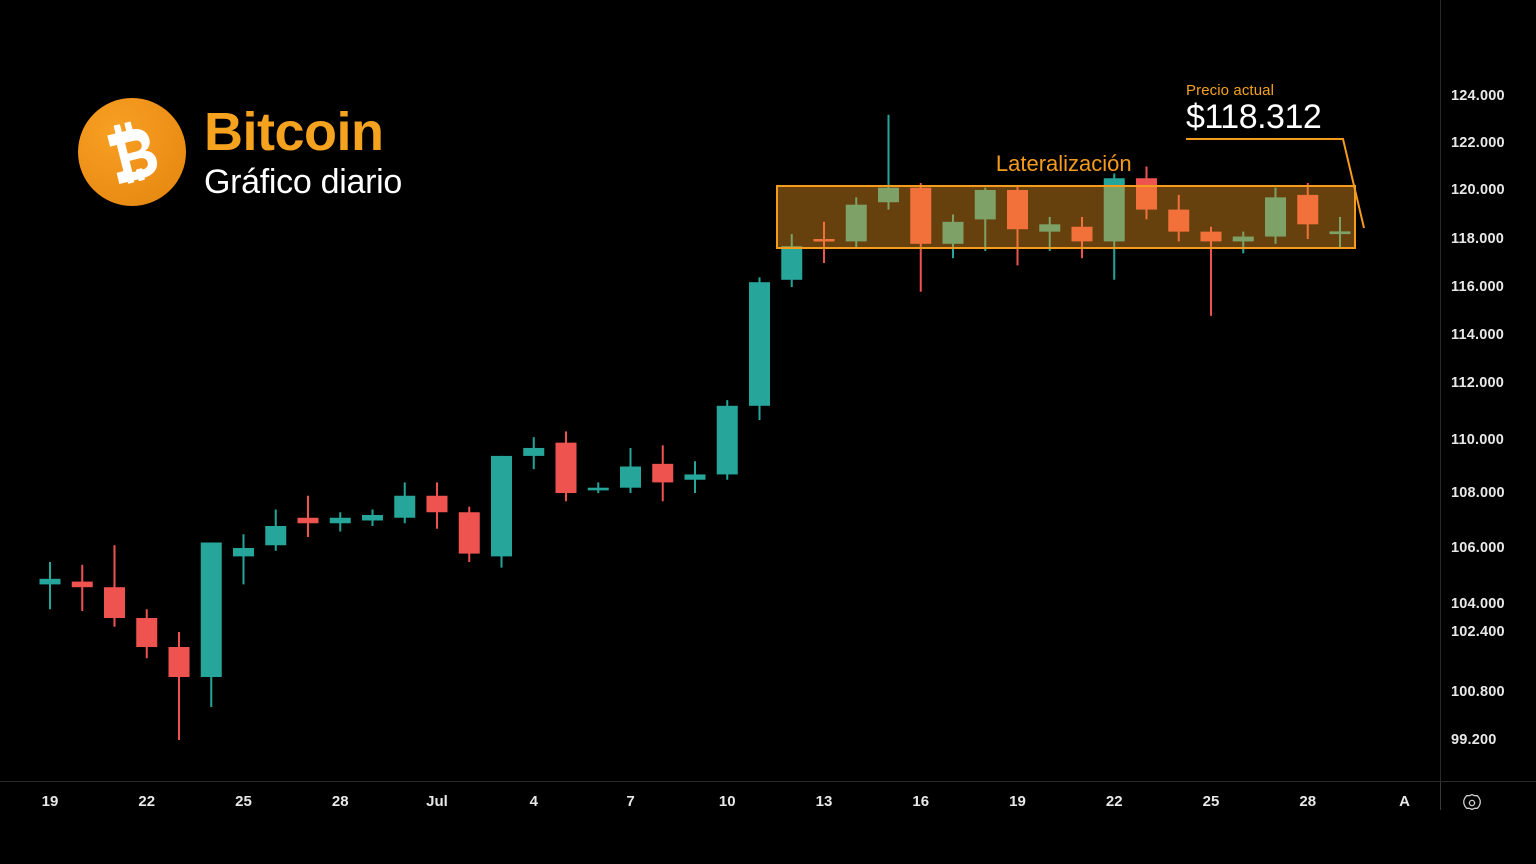 The width and height of the screenshot is (1536, 864). Describe the element at coordinates (303, 182) in the screenshot. I see `brand-subtitle: Gráfico diario` at that location.